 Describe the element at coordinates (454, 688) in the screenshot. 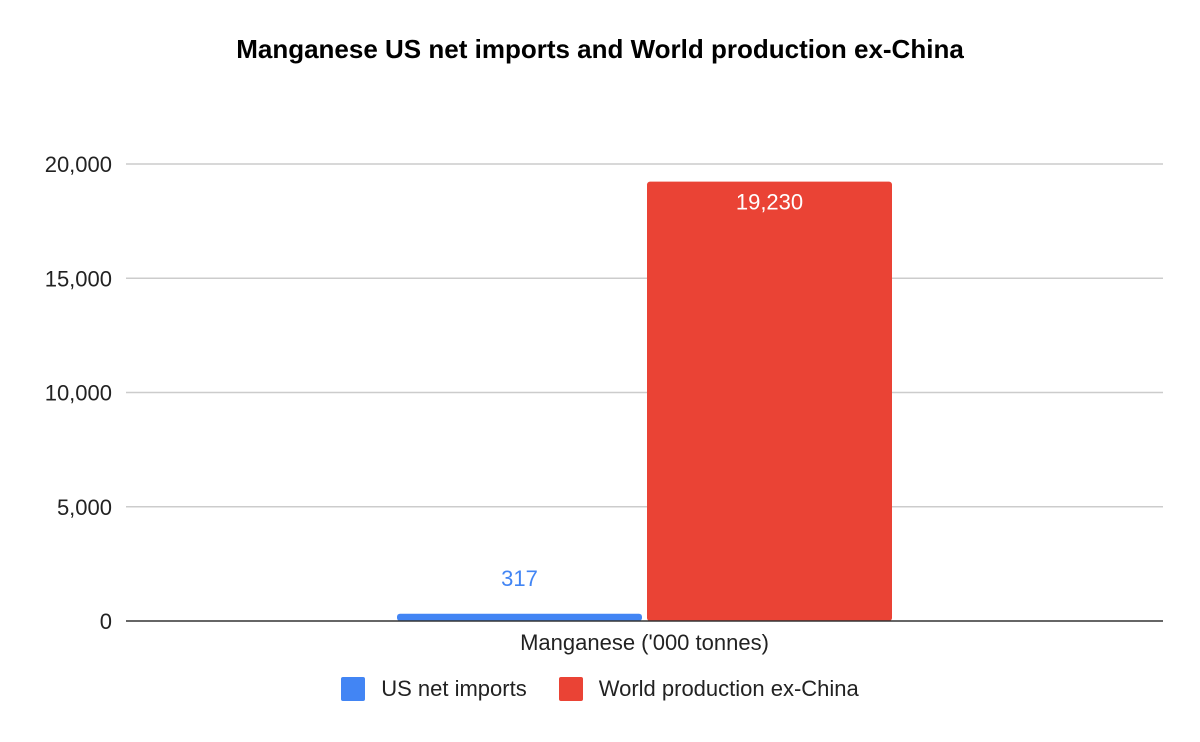

I see `legend-label-us-net-imports: US net imports` at that location.